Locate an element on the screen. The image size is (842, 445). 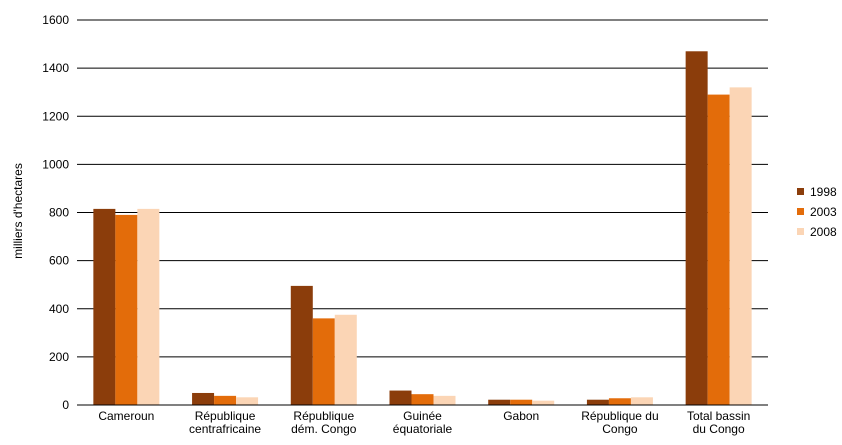
x-tick-label: République du Congo is located at coordinates (619, 422).